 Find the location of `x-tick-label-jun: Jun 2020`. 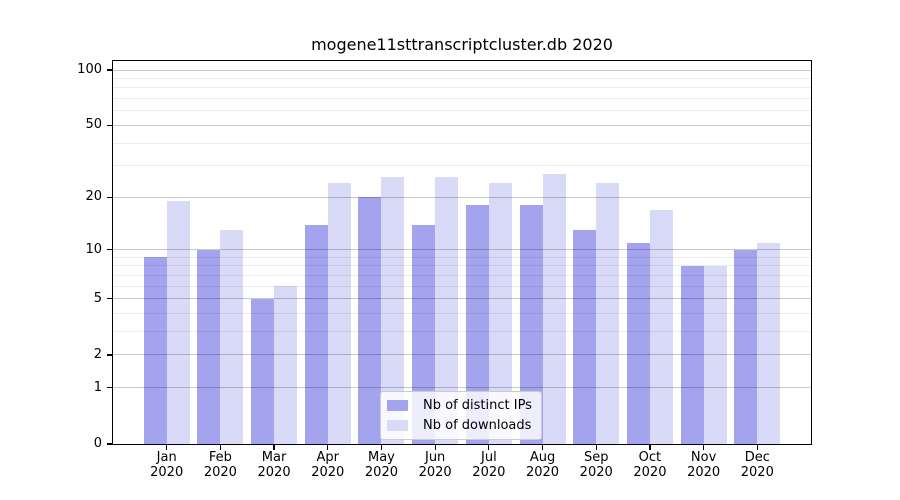

x-tick-label-jun: Jun 2020 is located at coordinates (435, 465).